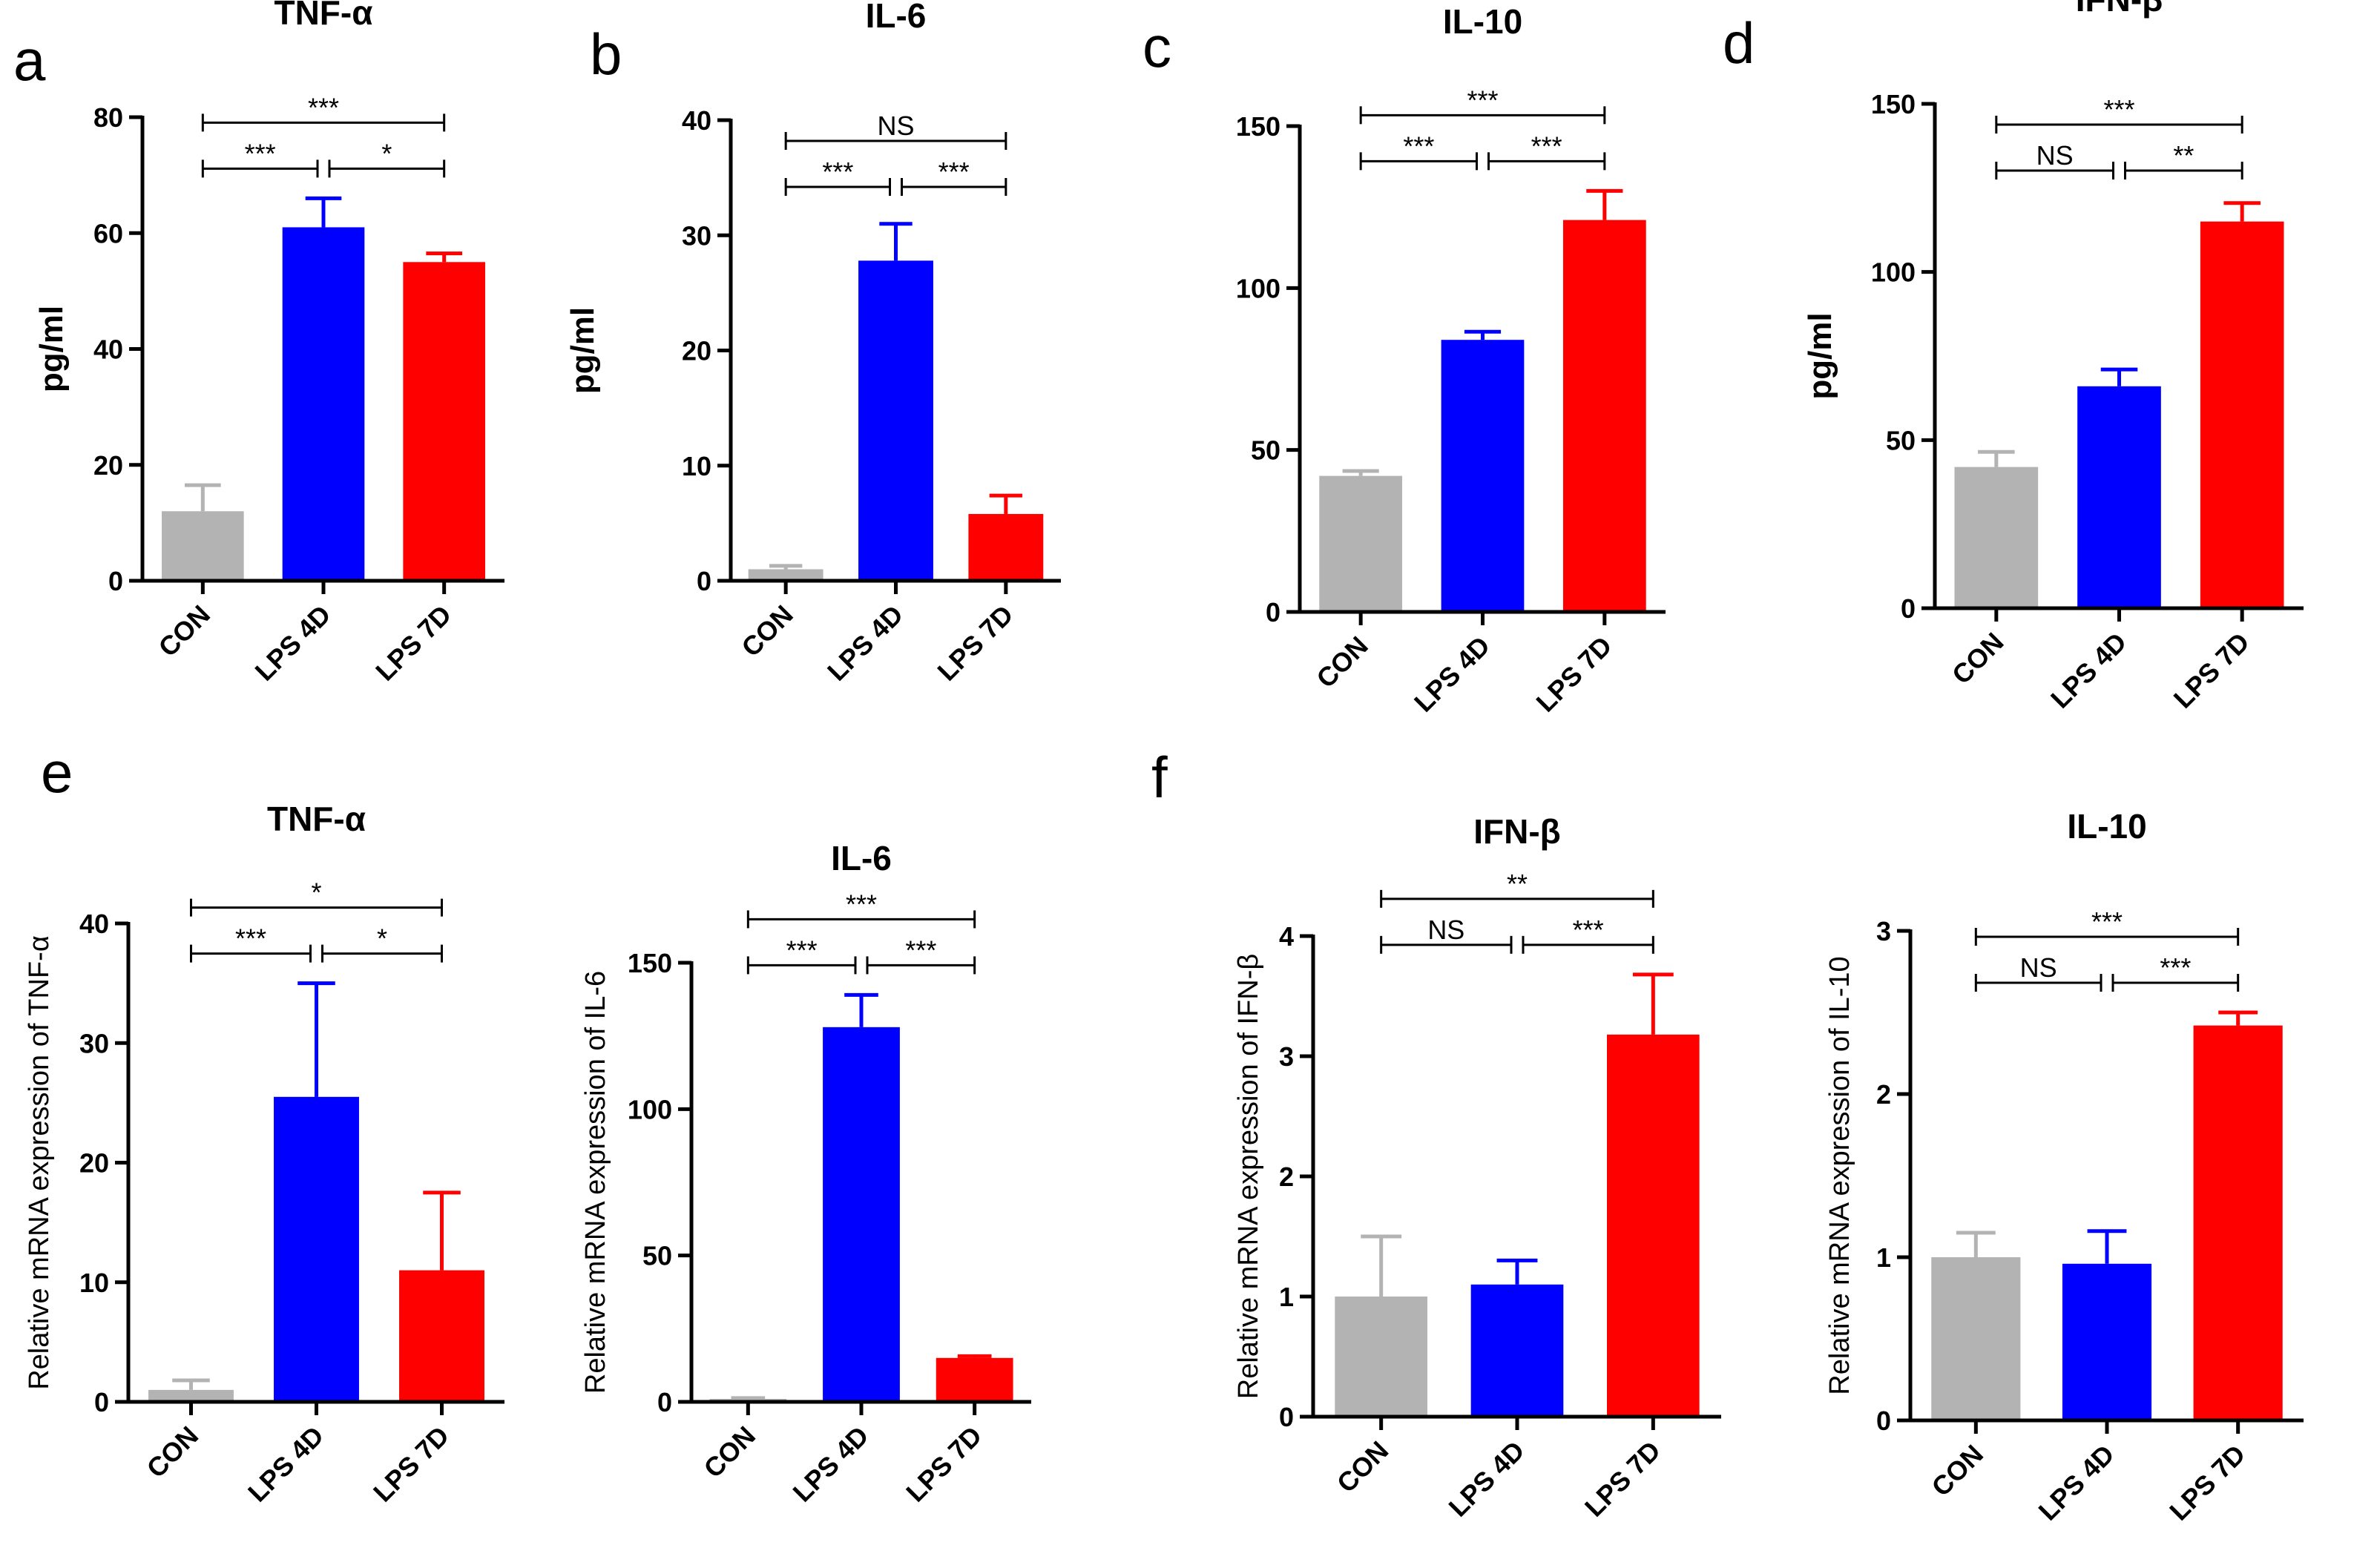 Image resolution: width=2354 pixels, height=1568 pixels. What do you see at coordinates (1839, 1175) in the screenshot?
I see `y-axis-label: Relative mRNA expression of IL-10` at bounding box center [1839, 1175].